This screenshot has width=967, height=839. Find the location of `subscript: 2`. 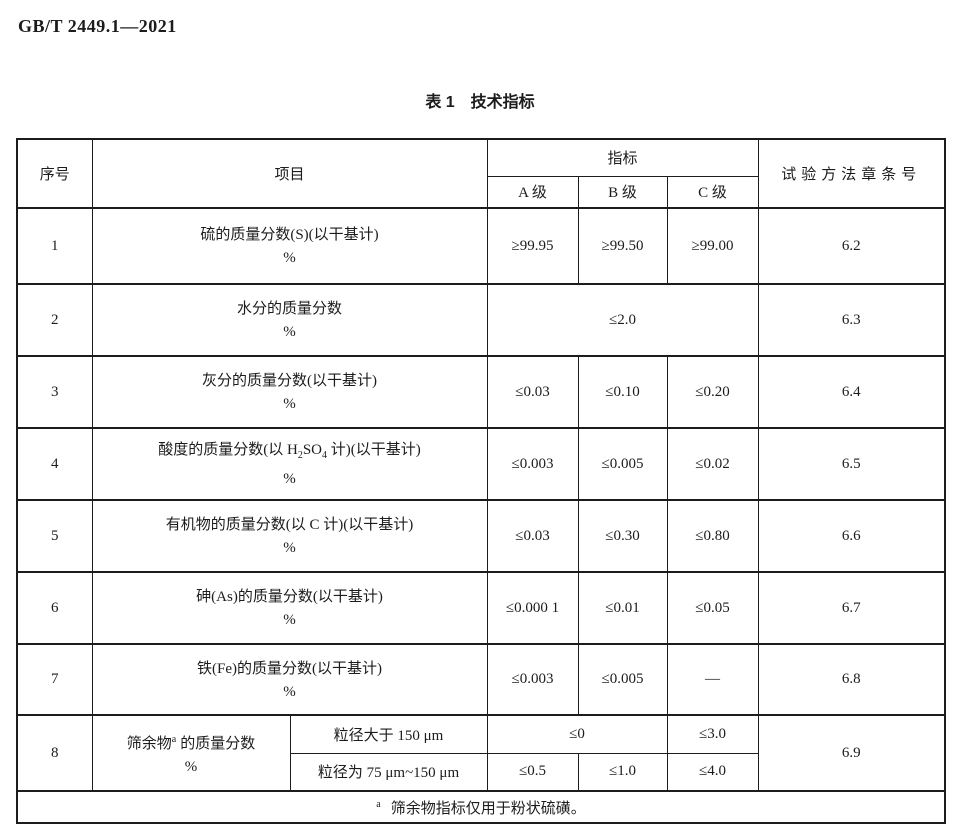

subscript: 2 is located at coordinates (300, 455).